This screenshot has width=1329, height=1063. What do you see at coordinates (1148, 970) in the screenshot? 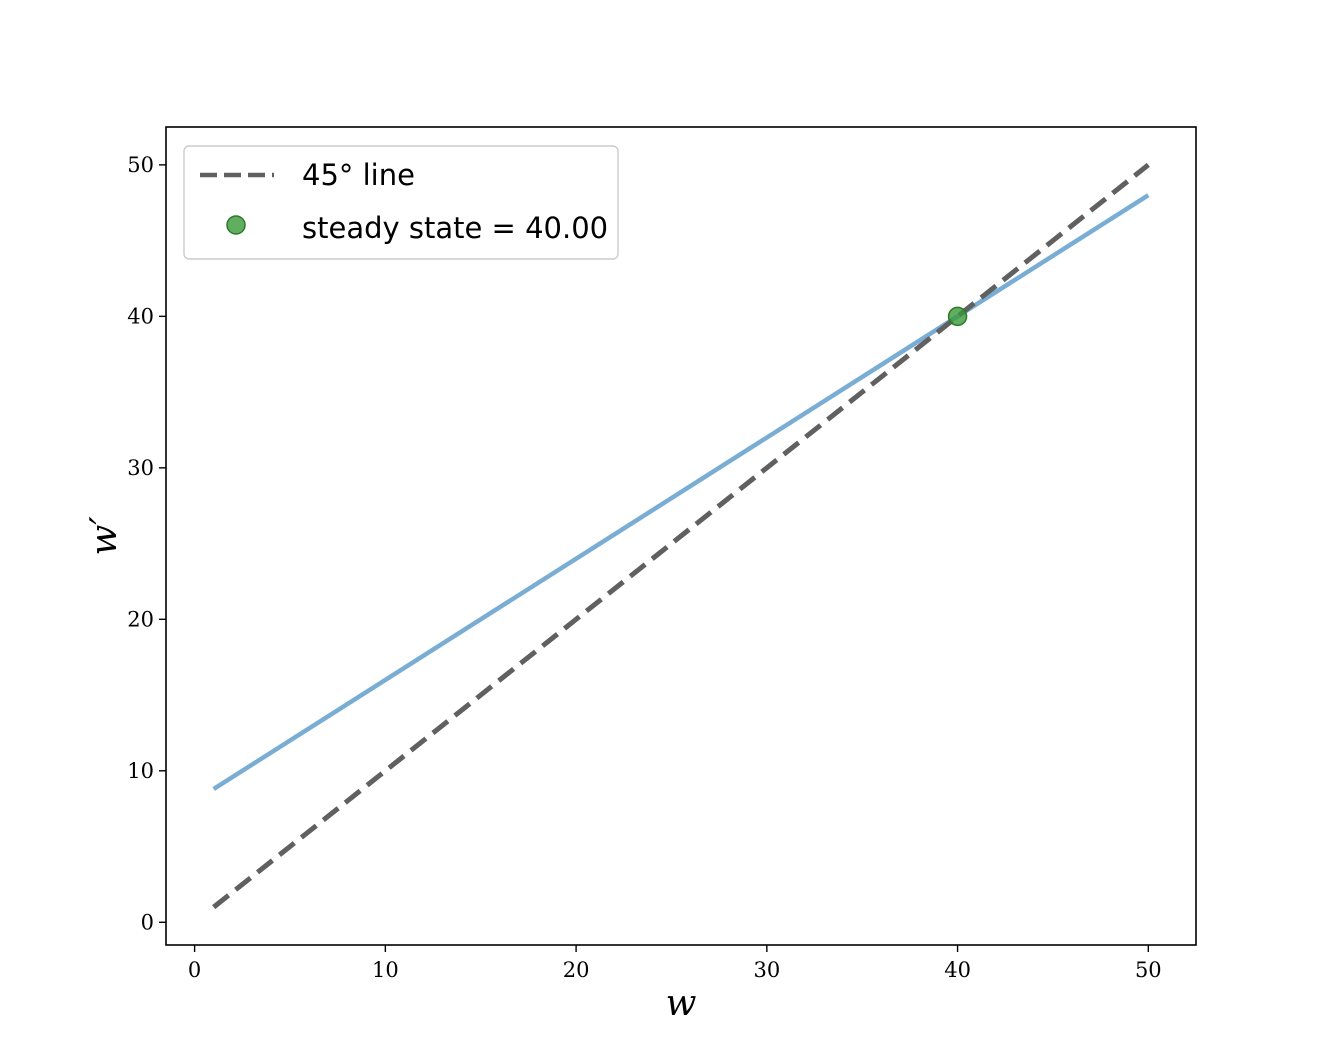
I see `x-tick-label: 50` at bounding box center [1148, 970].